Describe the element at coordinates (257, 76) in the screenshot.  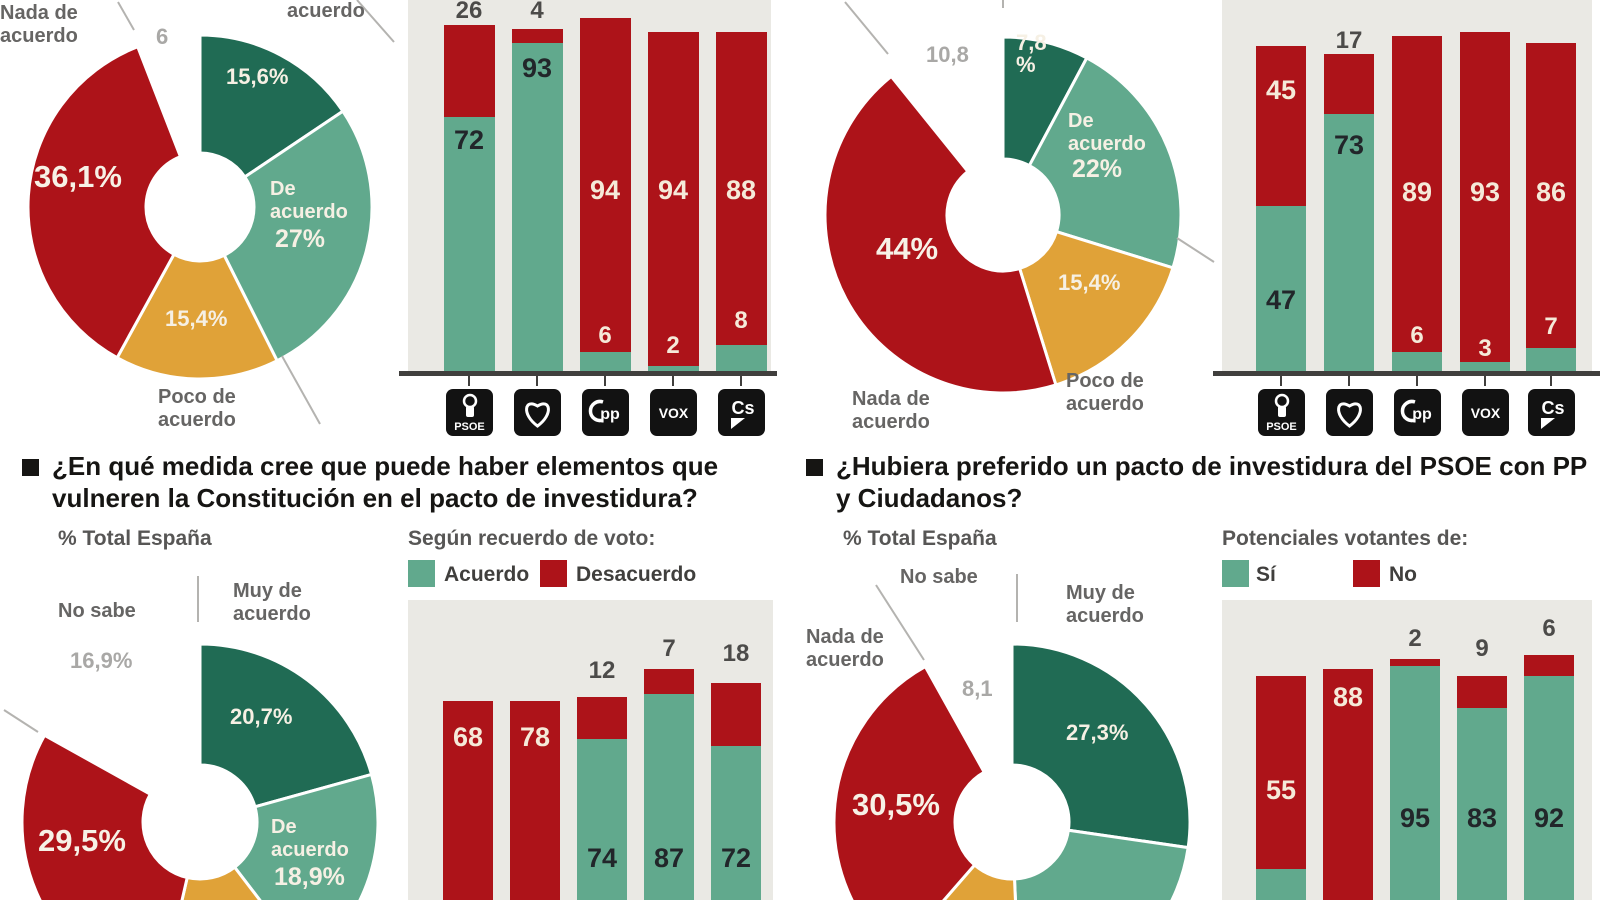
I see `donut-label-top-left-muy-de-acuerdo-value: 15,6%` at that location.